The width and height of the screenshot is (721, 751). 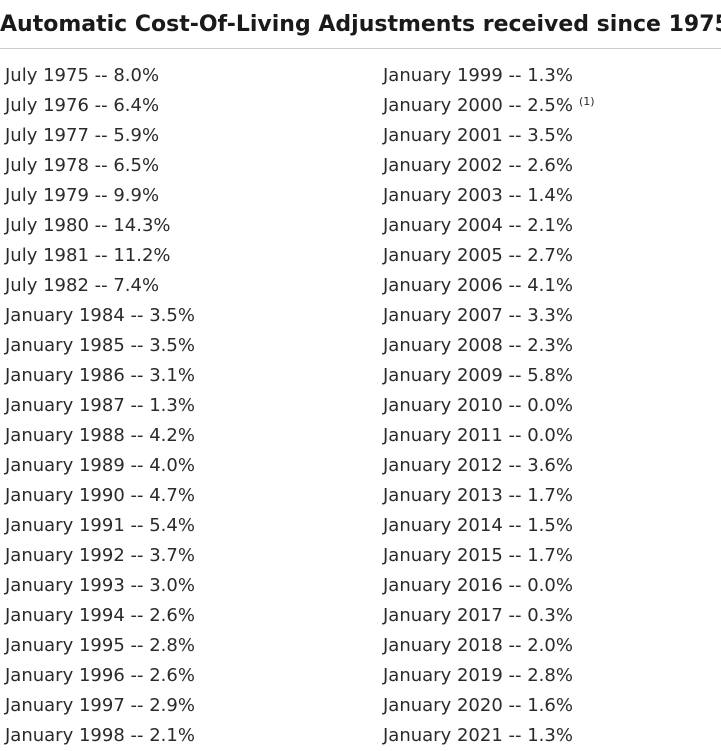 I want to click on entry-text: January 2014 -- 1.5%, so click(x=478, y=525).